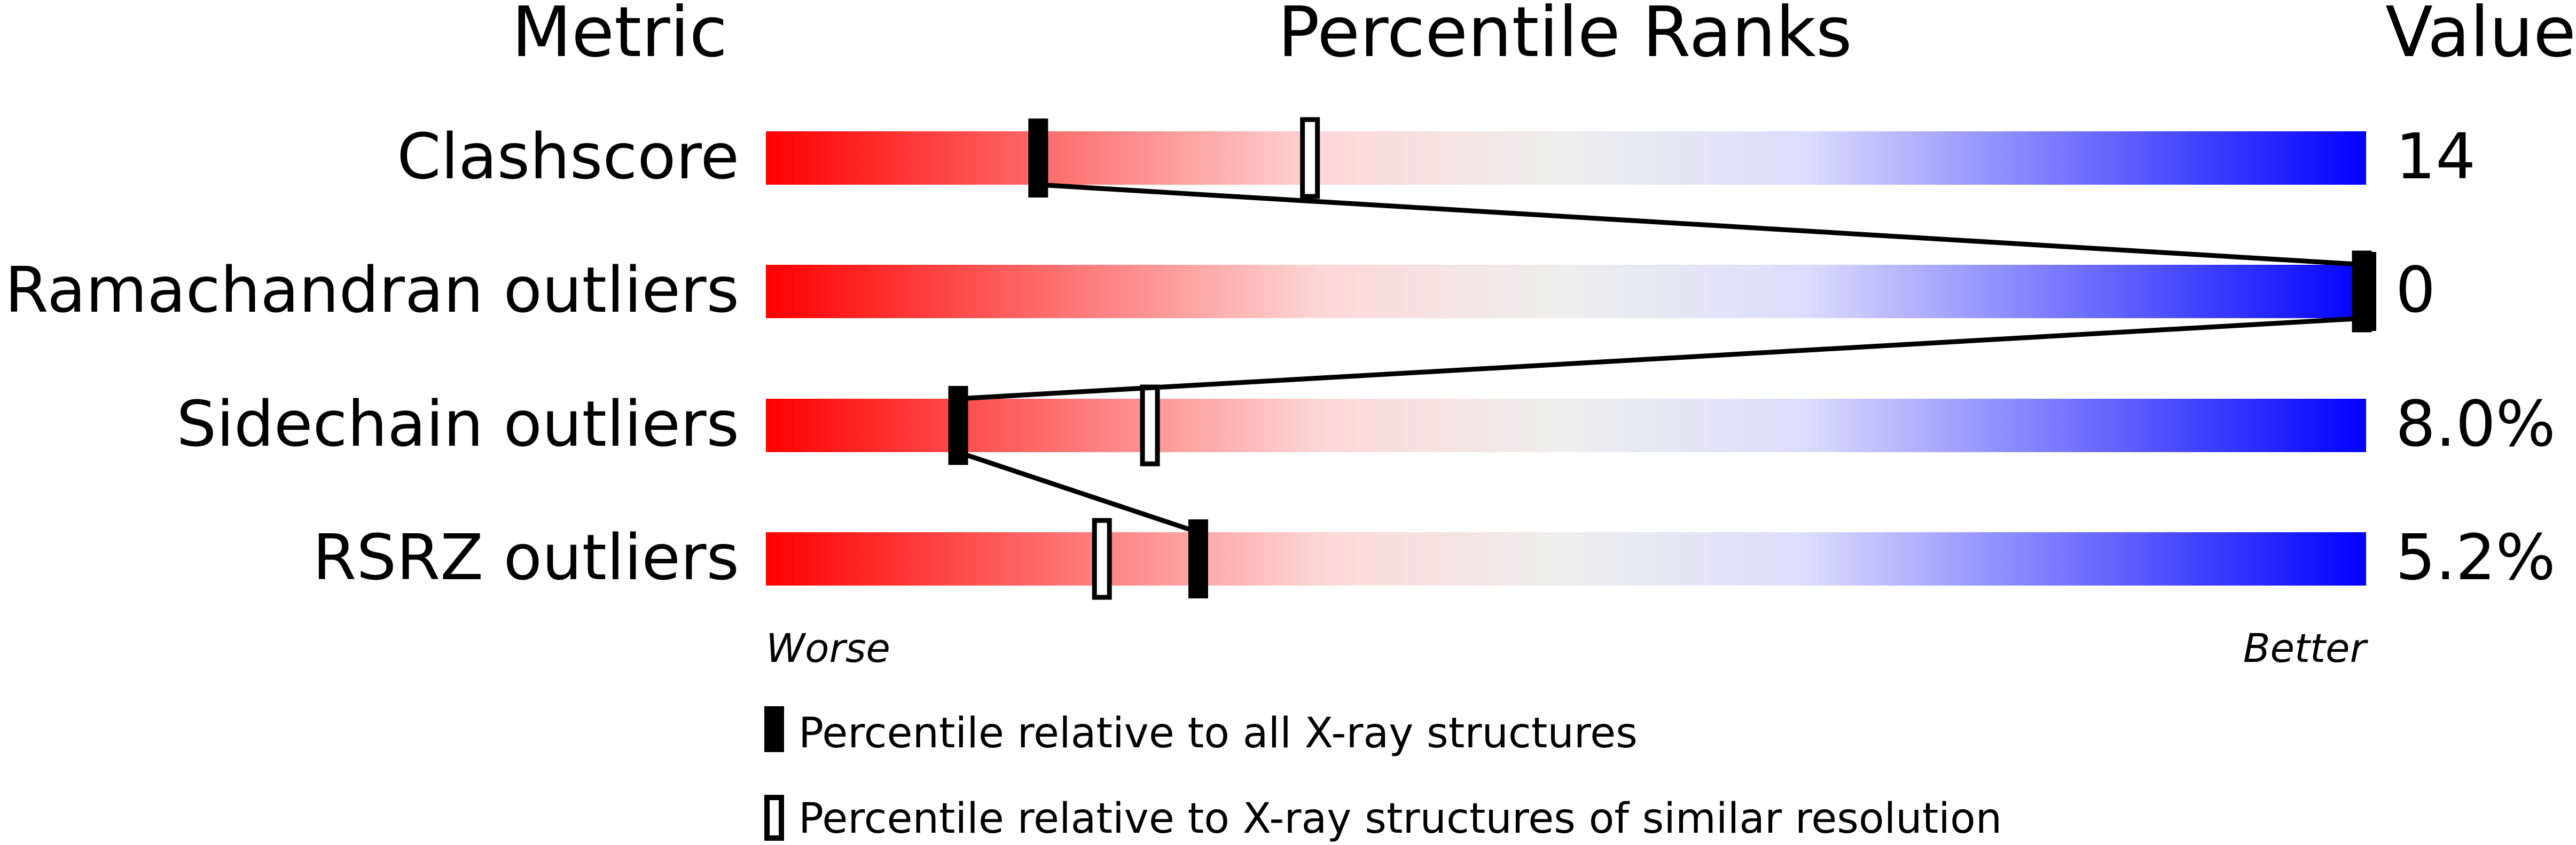  Describe the element at coordinates (372, 290) in the screenshot. I see `metric-label: Ramachandran outliers` at that location.